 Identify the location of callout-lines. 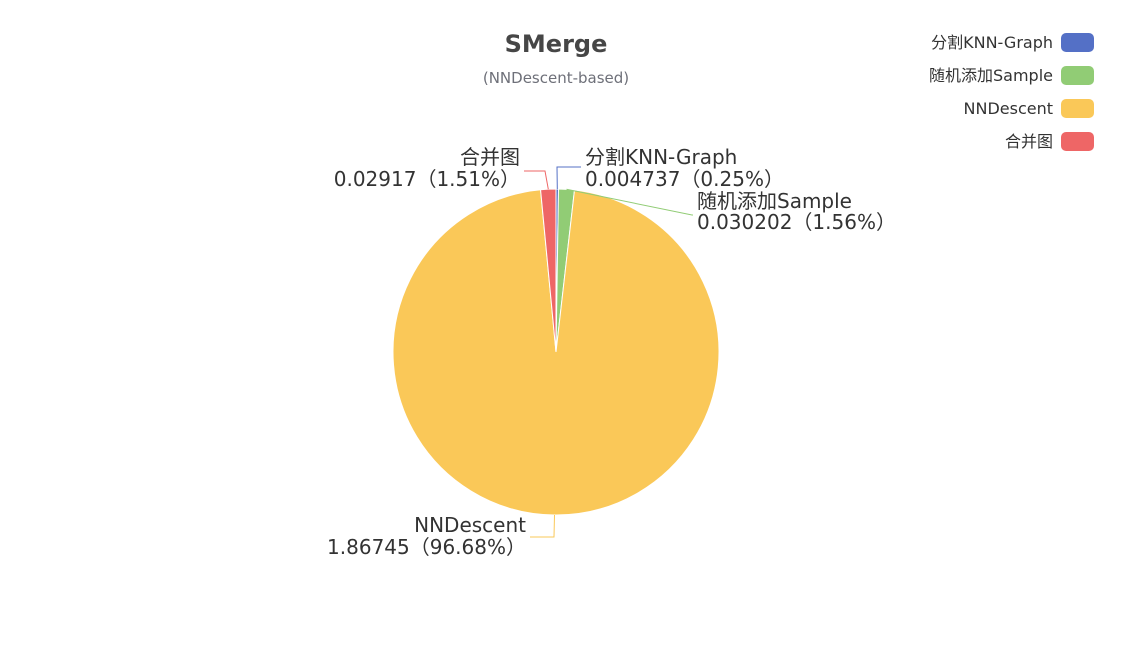
(608, 352).